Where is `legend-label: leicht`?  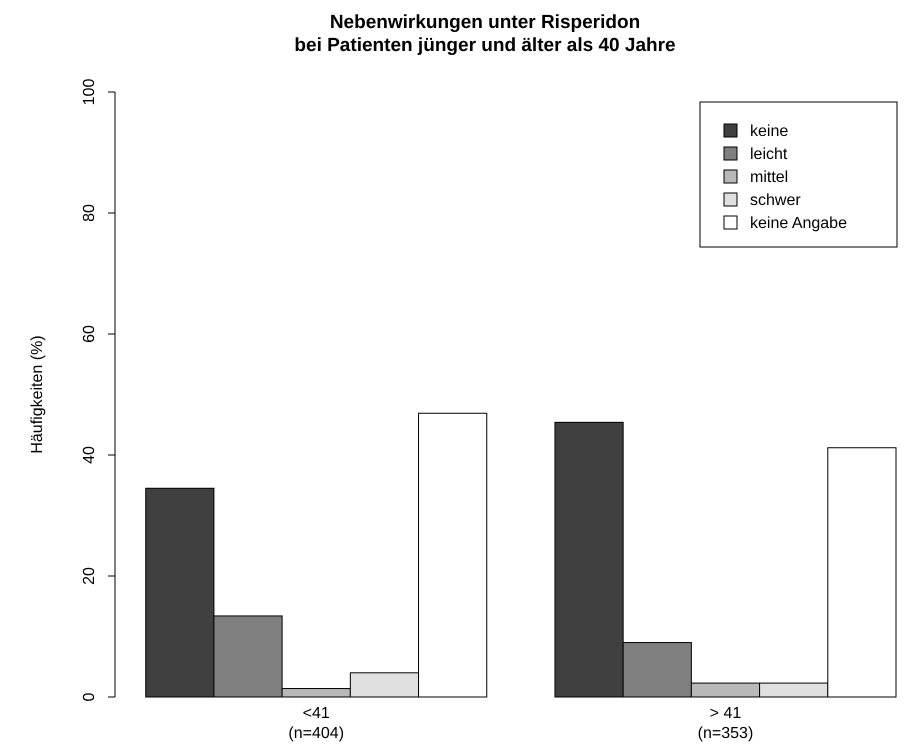
legend-label: leicht is located at coordinates (769, 154).